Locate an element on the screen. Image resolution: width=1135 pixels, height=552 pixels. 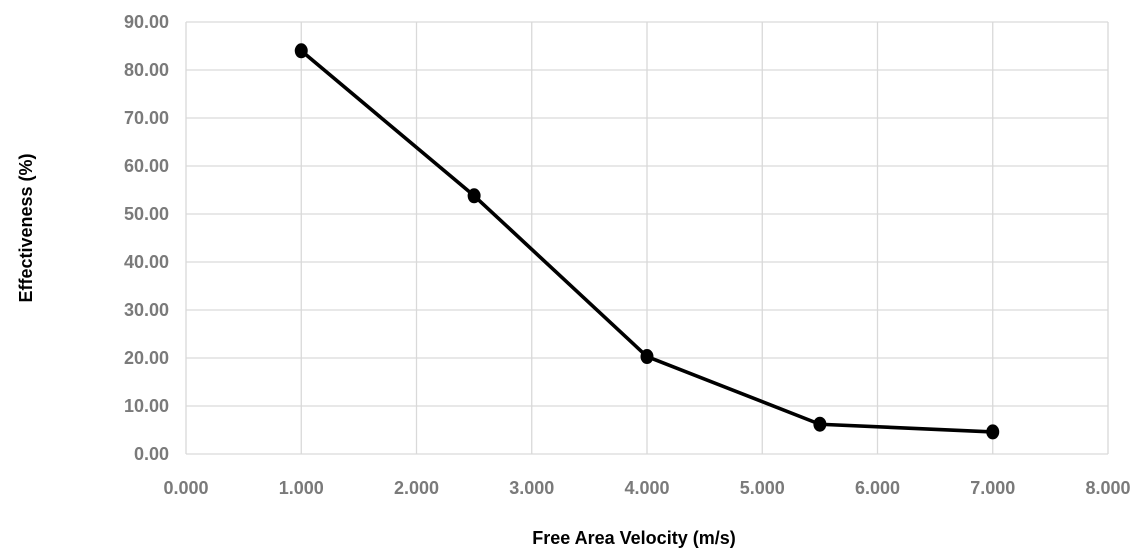
y-tick-label: 40.00 is located at coordinates (146, 262).